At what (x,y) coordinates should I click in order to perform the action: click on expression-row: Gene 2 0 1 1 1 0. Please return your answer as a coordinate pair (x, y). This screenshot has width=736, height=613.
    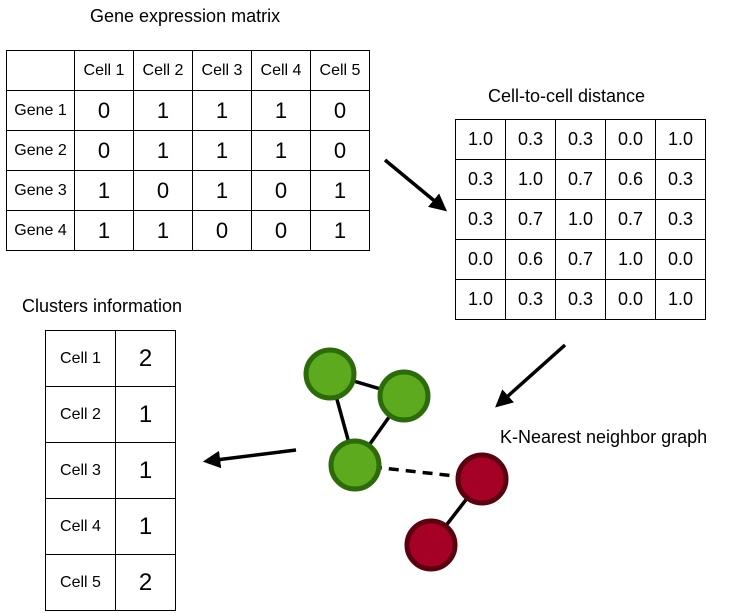
    Looking at the image, I should click on (188, 150).